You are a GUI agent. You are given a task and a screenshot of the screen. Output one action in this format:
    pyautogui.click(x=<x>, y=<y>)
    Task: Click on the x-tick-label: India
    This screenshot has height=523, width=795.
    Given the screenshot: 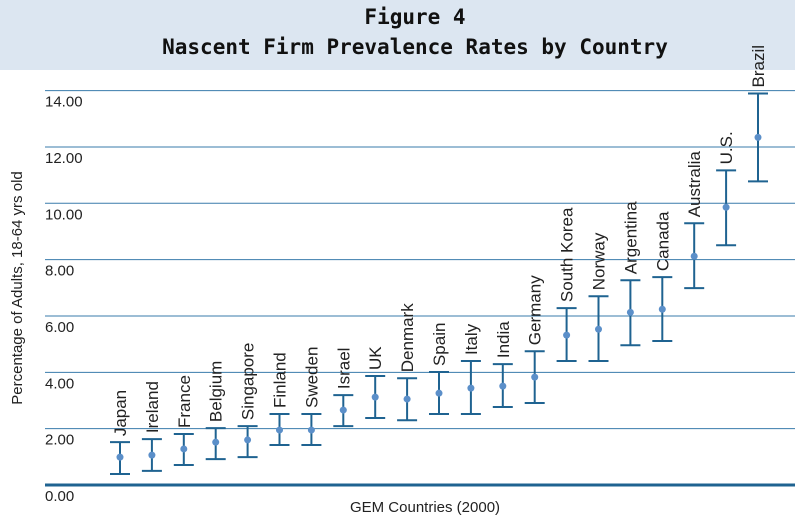 What is the action you would take?
    pyautogui.click(x=503, y=339)
    